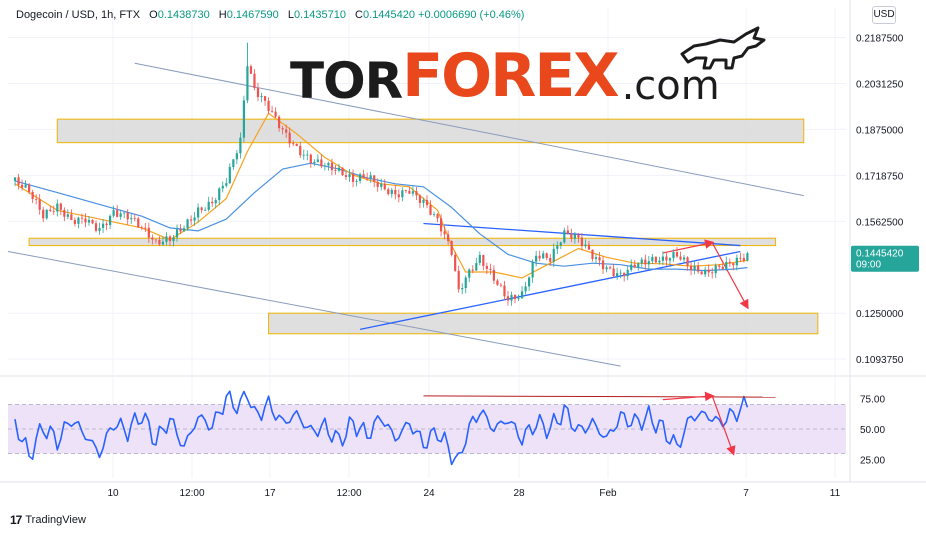  I want to click on time-tick-label: 10, so click(113, 493).